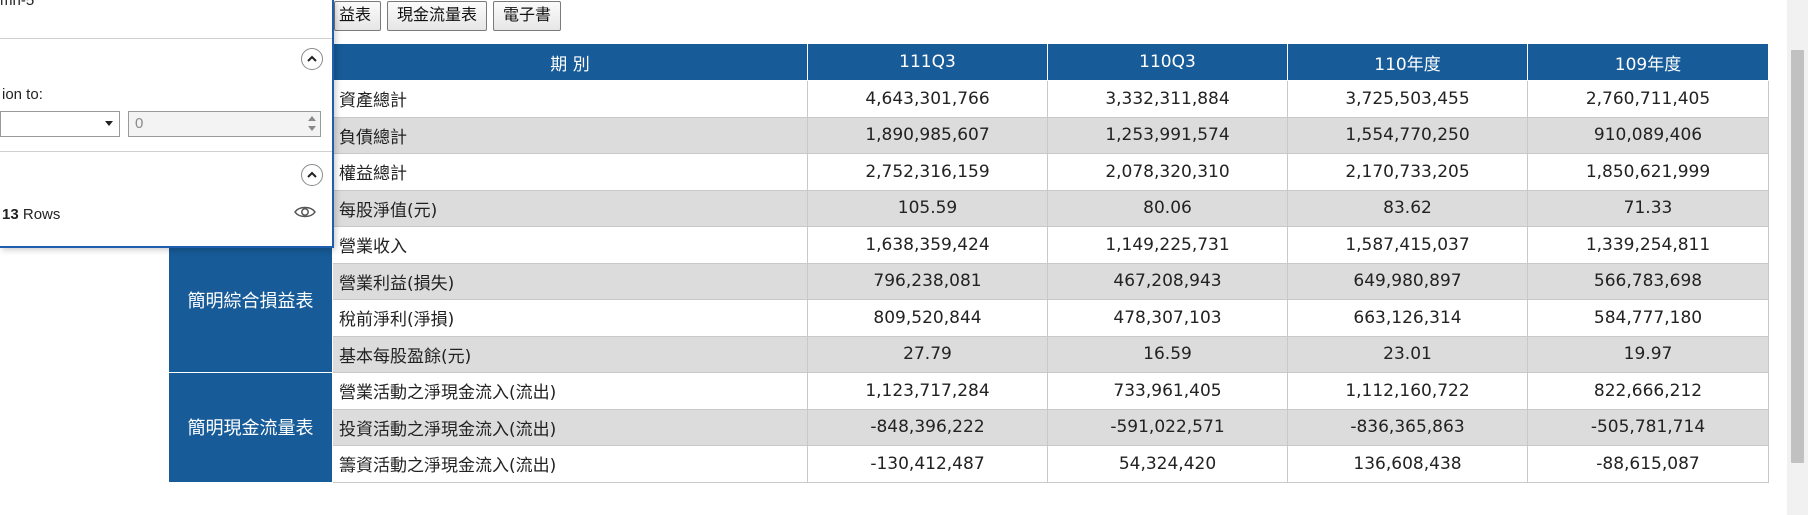 The height and width of the screenshot is (515, 1808). What do you see at coordinates (1648, 281) in the screenshot?
I see `value-cell: 566,783,698` at bounding box center [1648, 281].